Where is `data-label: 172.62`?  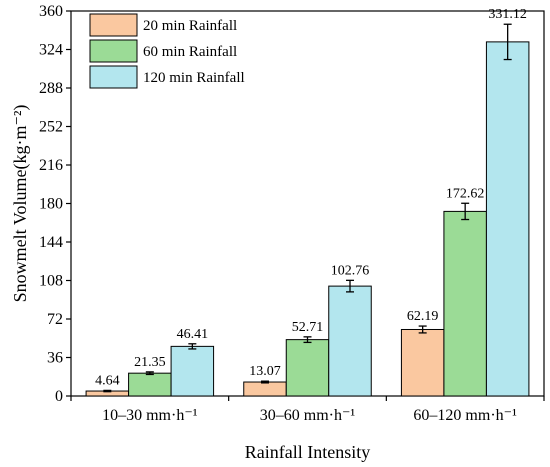 data-label: 172.62 is located at coordinates (465, 193).